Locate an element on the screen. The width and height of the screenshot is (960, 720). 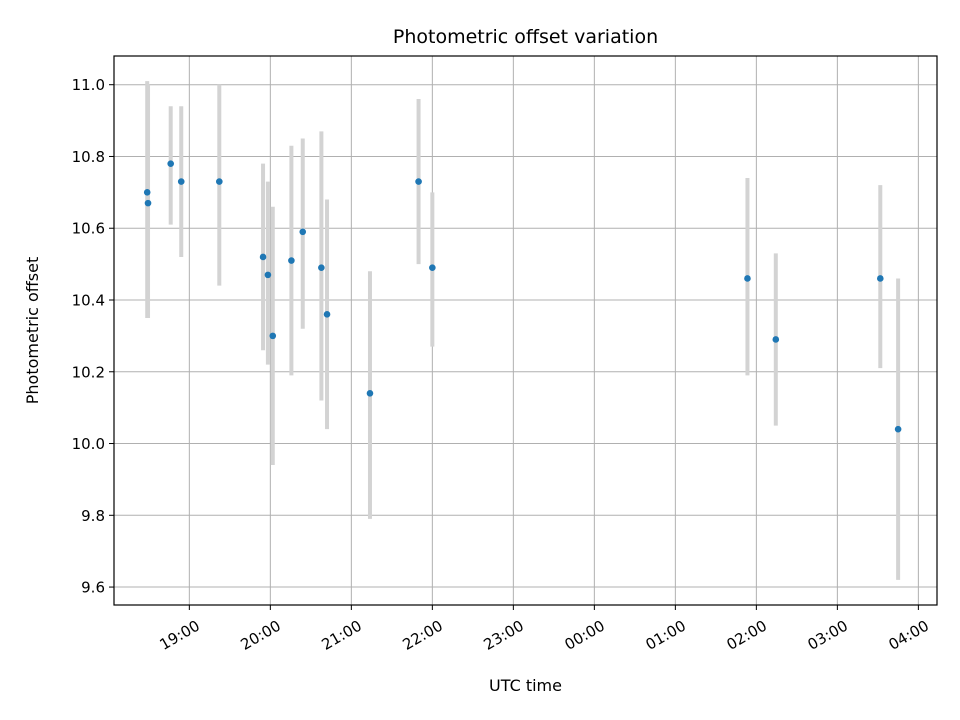
y-tick-label: 9.8 is located at coordinates (93, 516).